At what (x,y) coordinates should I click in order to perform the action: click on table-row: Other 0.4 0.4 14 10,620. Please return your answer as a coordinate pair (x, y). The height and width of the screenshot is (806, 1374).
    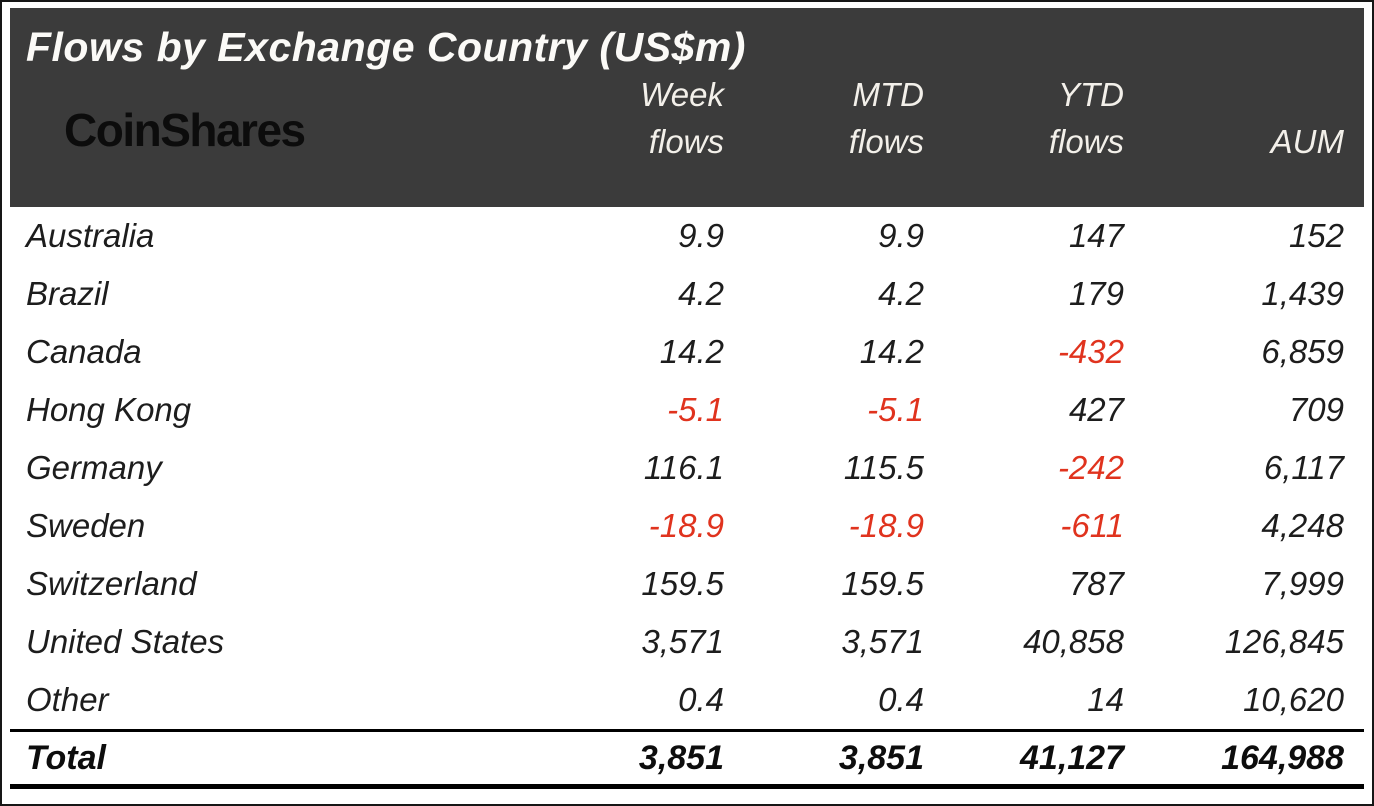
    Looking at the image, I should click on (687, 700).